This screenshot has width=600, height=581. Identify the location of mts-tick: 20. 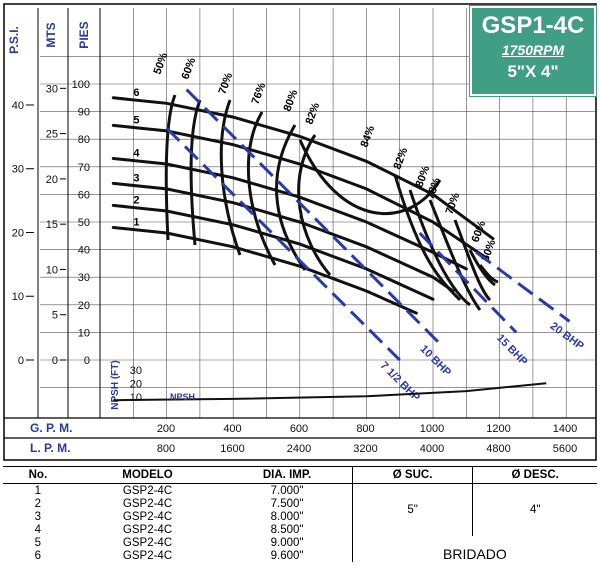
(52, 180).